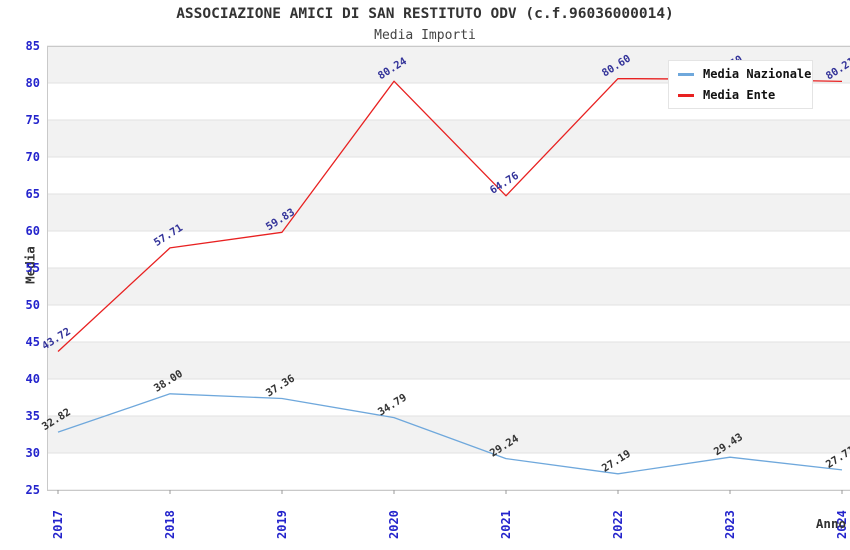  I want to click on legend-item: Media Nazionale, so click(744, 74).